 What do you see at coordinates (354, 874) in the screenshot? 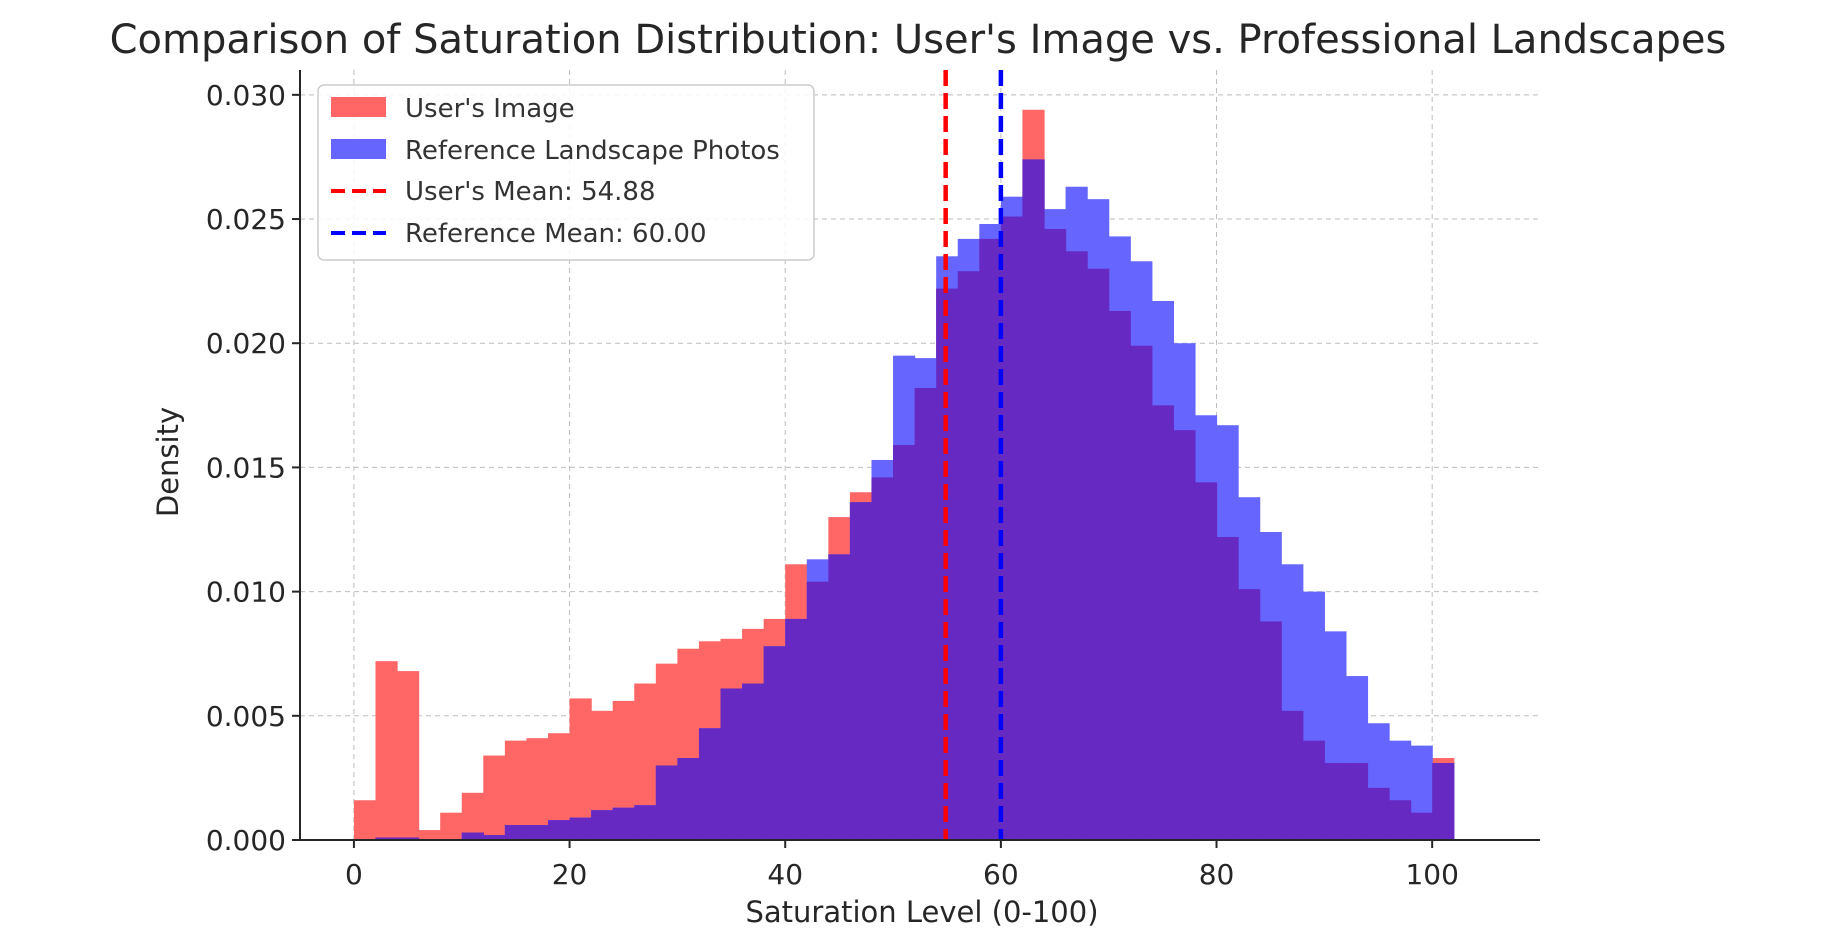
I see `x-tick-label: 0` at bounding box center [354, 874].